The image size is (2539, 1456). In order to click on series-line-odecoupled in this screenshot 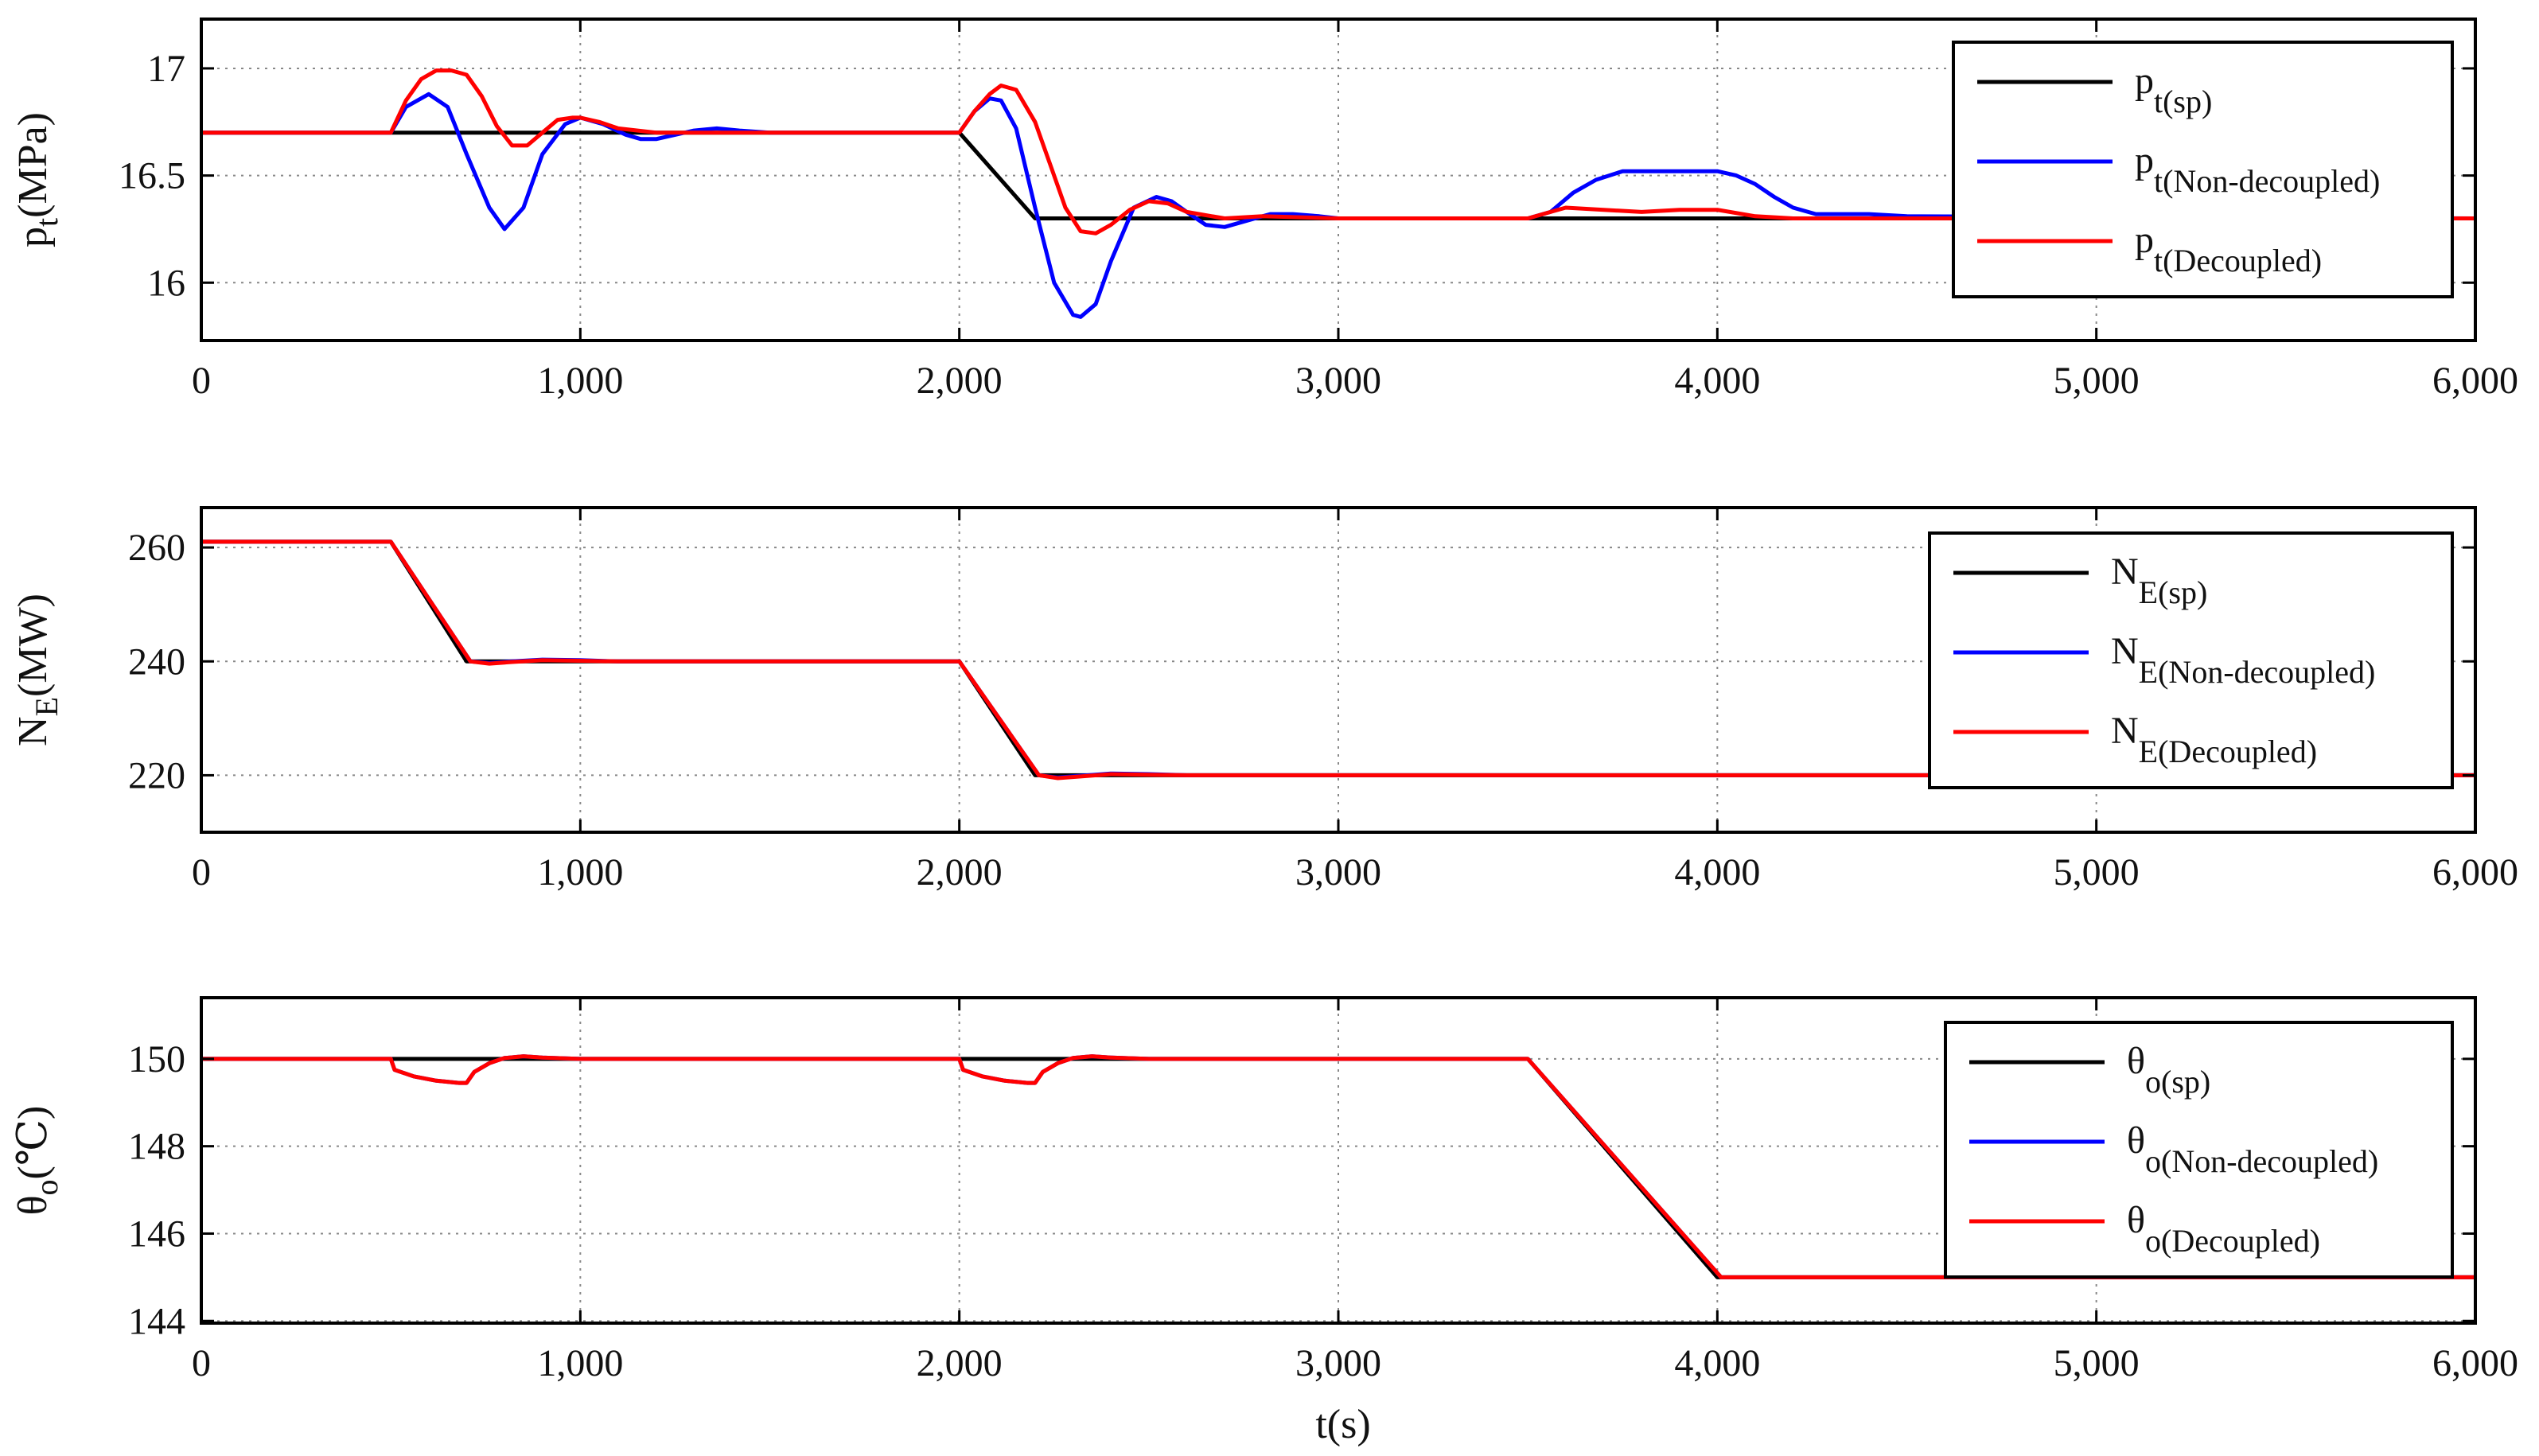, I will do `click(1338, 1166)`.